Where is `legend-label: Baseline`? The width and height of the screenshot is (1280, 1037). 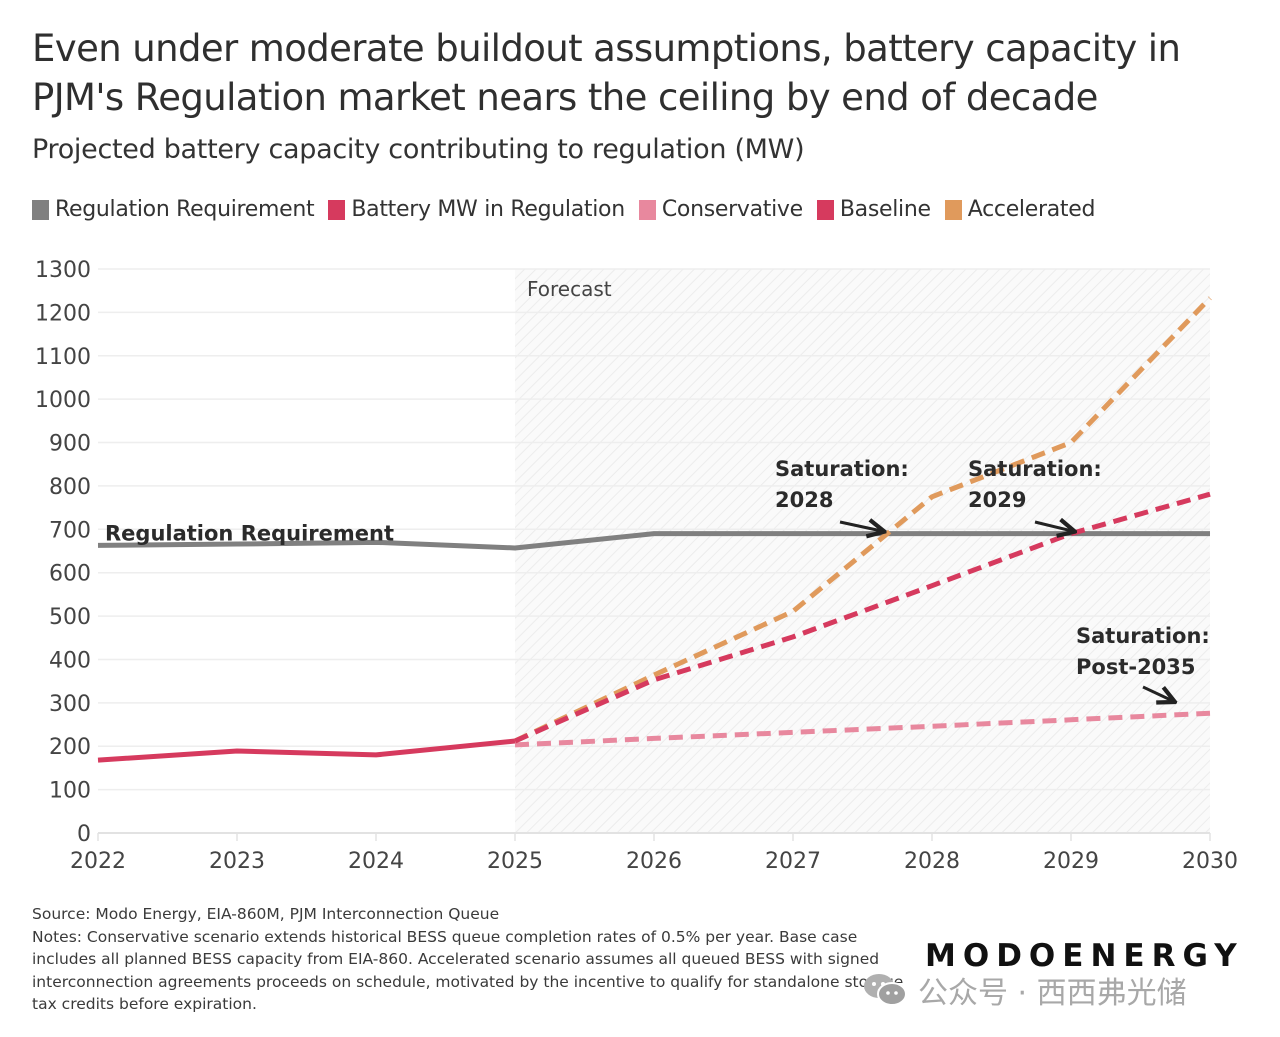
legend-label: Baseline is located at coordinates (885, 209).